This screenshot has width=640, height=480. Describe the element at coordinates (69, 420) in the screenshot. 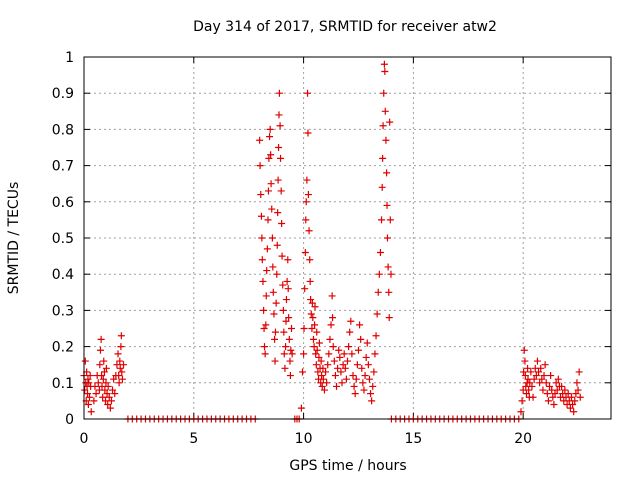

I see `y-tick-label: 0` at that location.